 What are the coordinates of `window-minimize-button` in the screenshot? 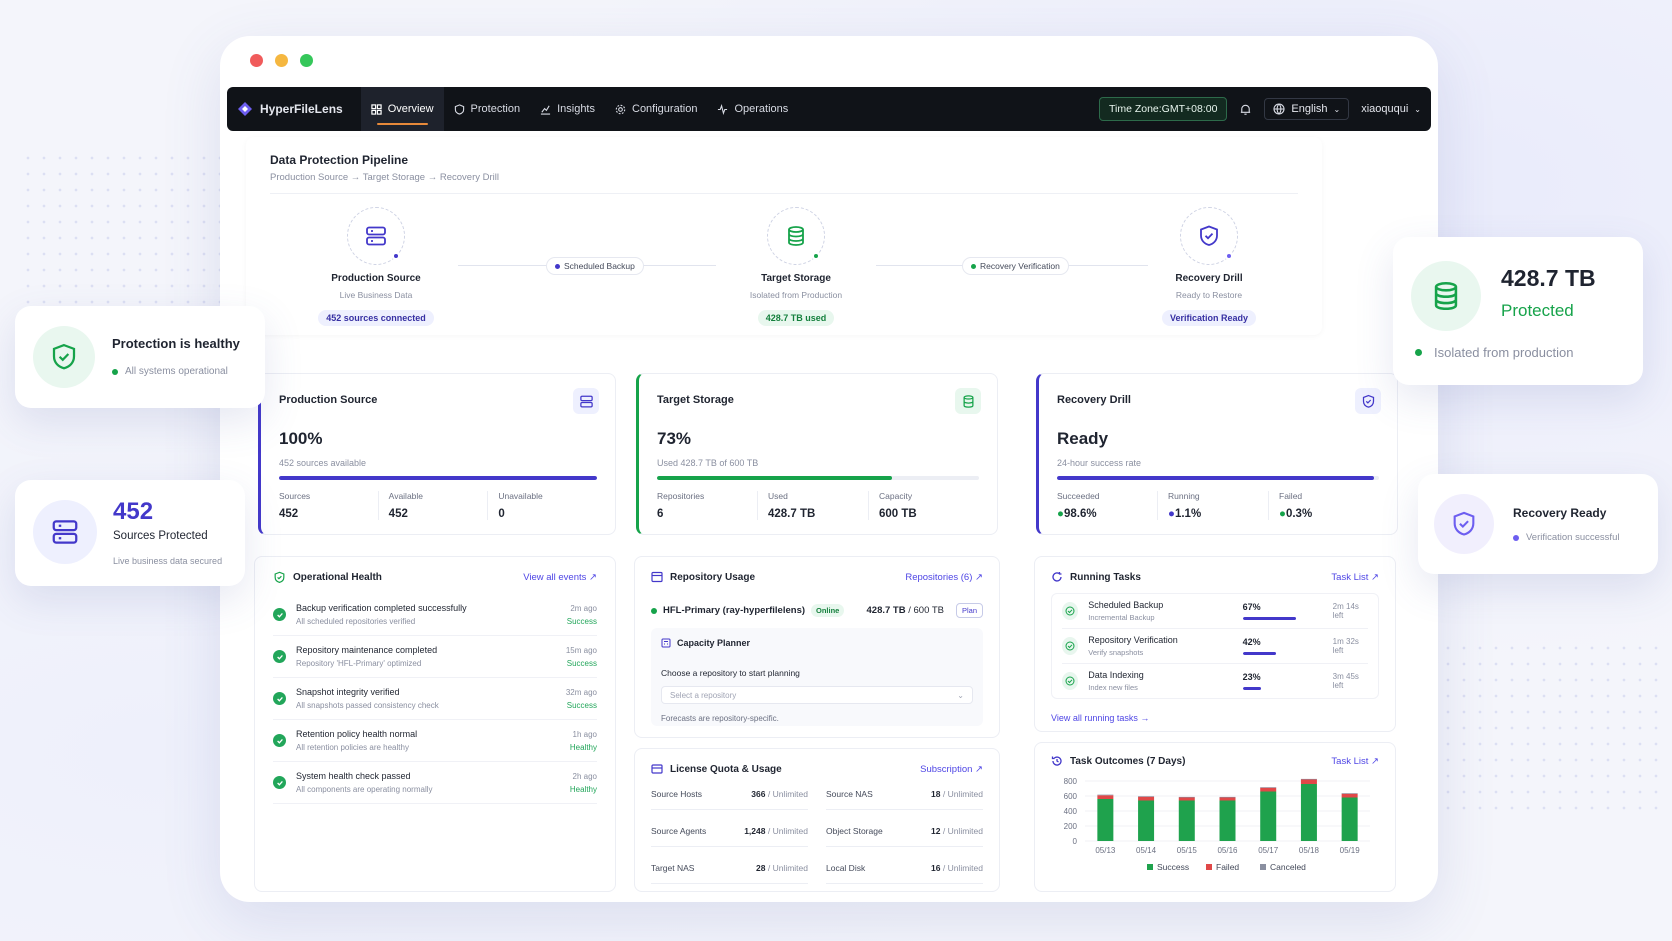 It's located at (281, 60).